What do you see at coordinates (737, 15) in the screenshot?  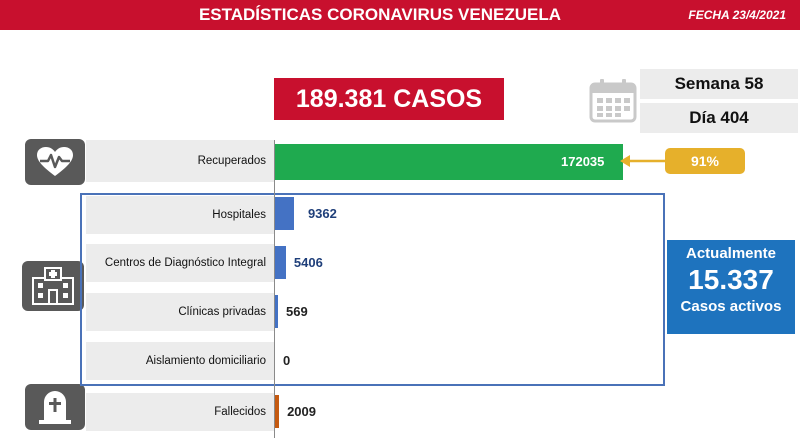 I see `report-date: FECHA 23/4/2021` at bounding box center [737, 15].